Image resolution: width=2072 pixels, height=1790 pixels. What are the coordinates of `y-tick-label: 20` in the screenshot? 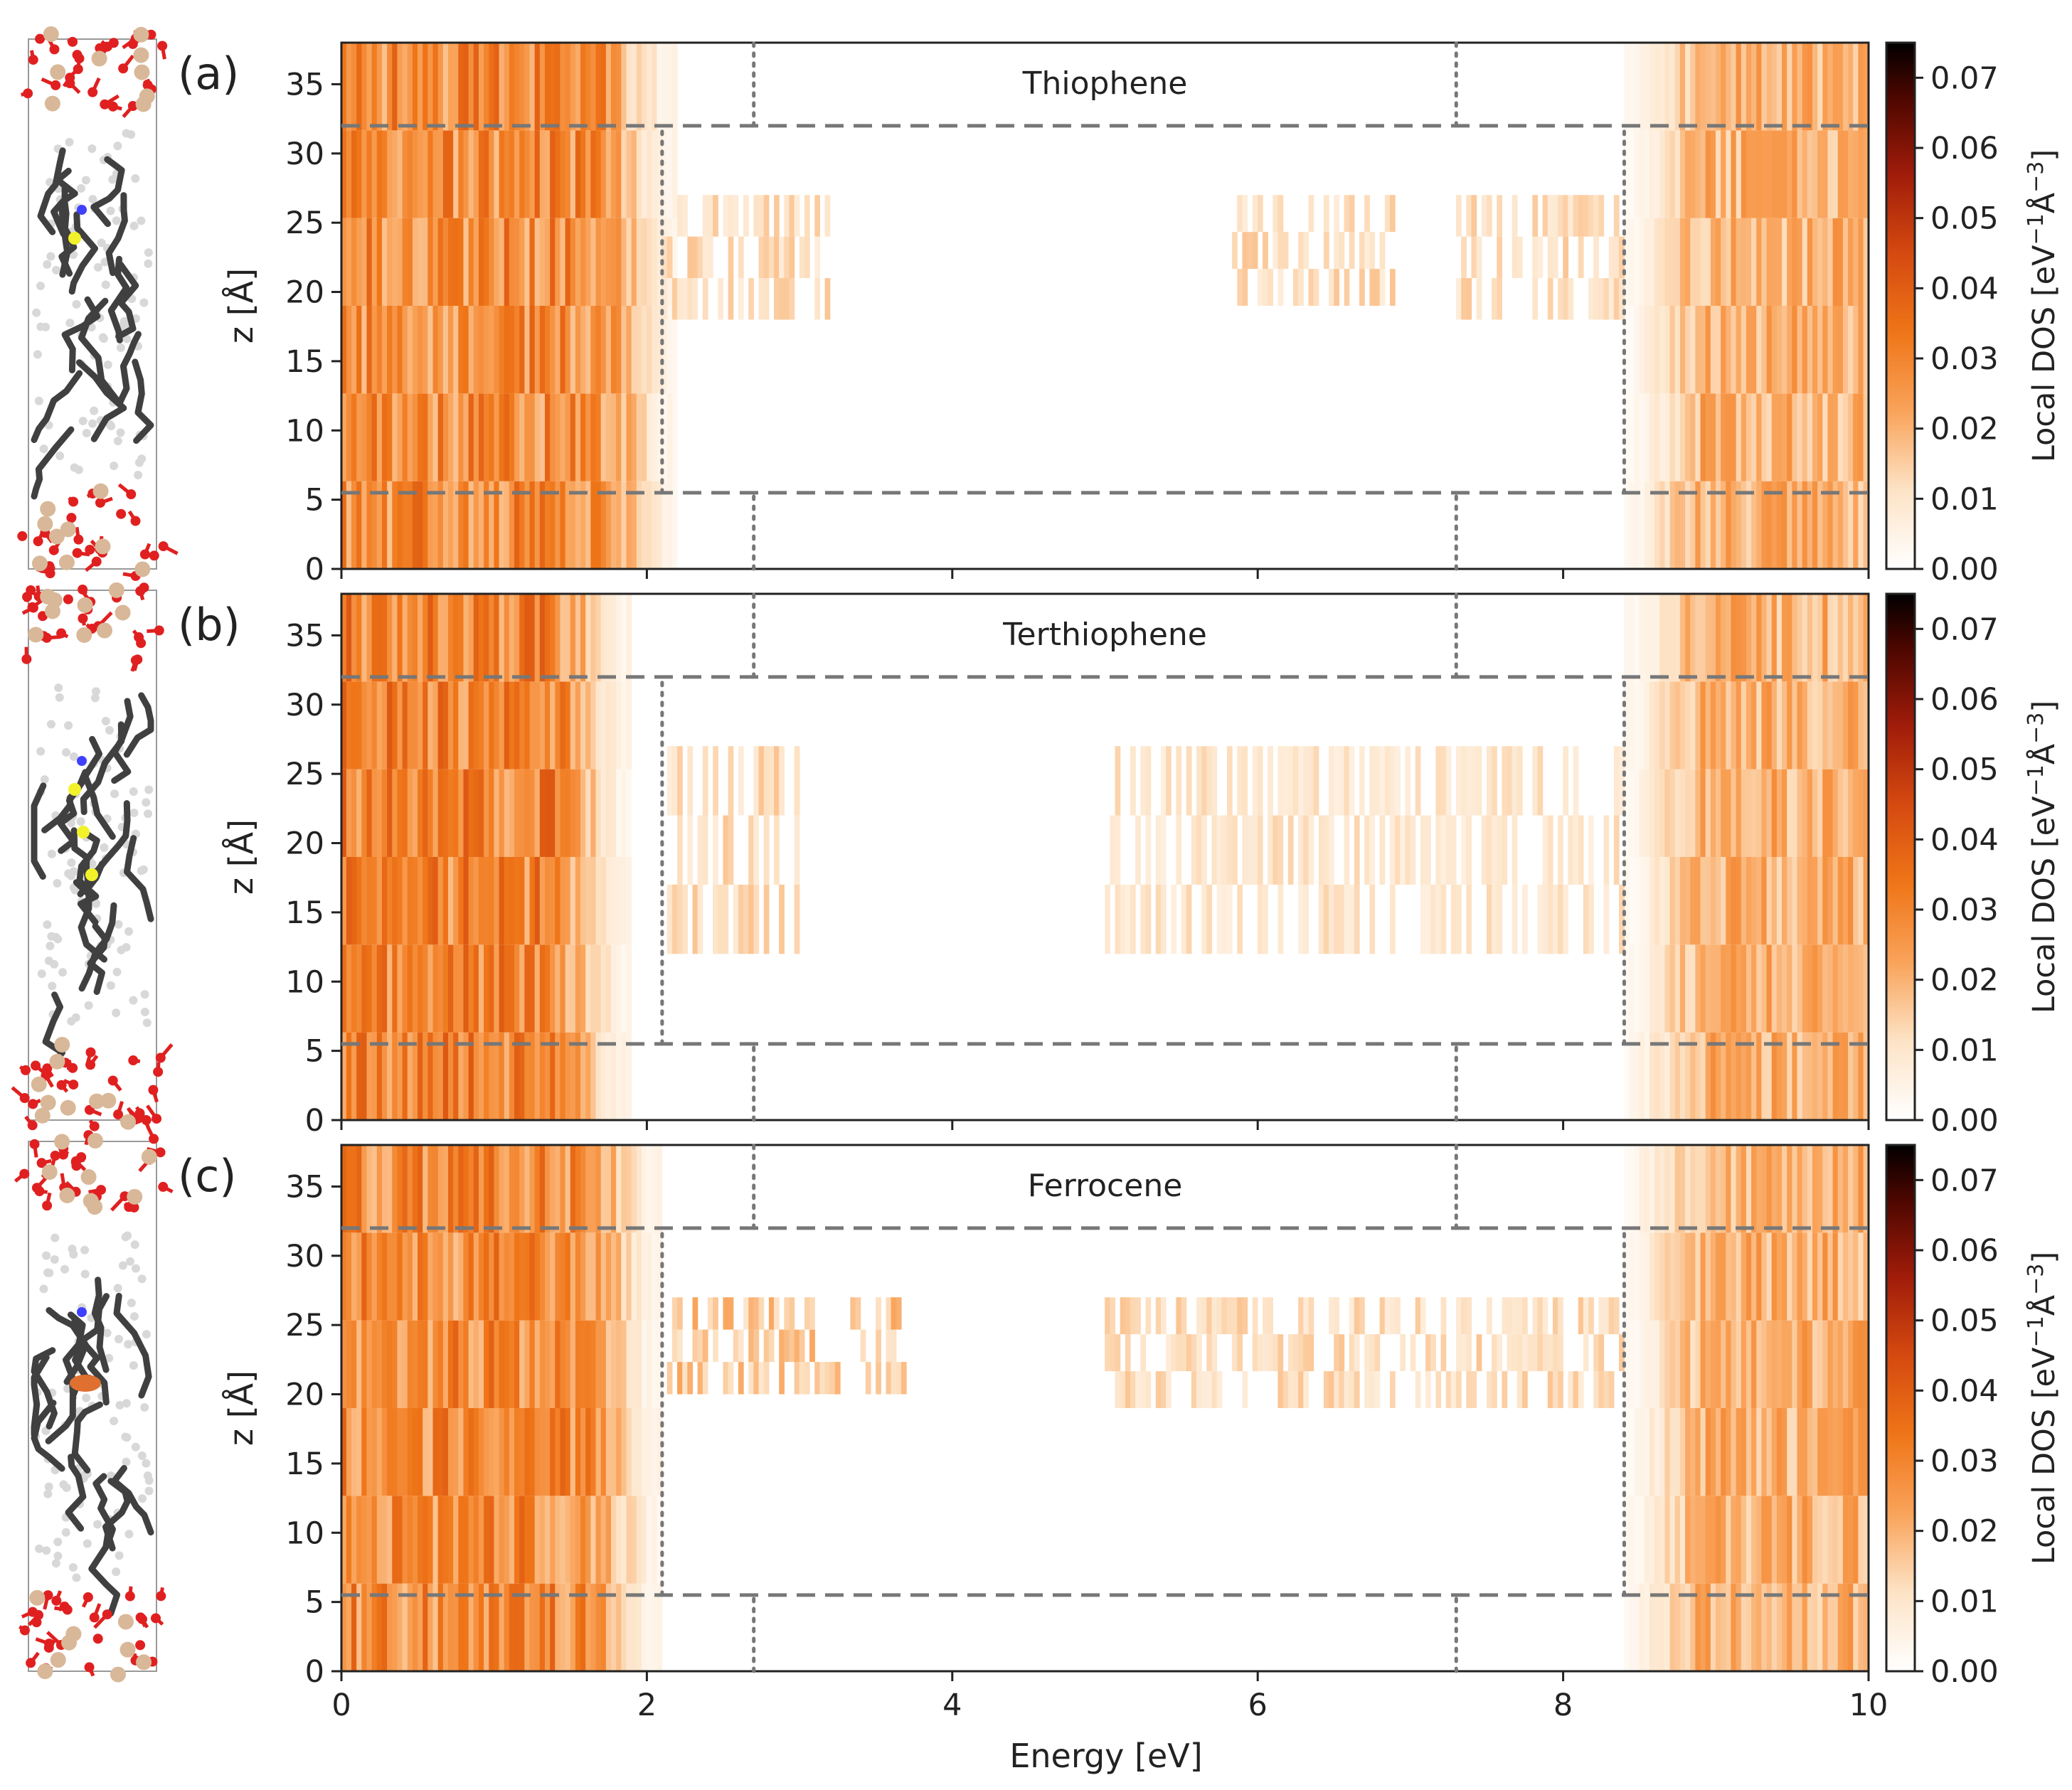 It's located at (304, 293).